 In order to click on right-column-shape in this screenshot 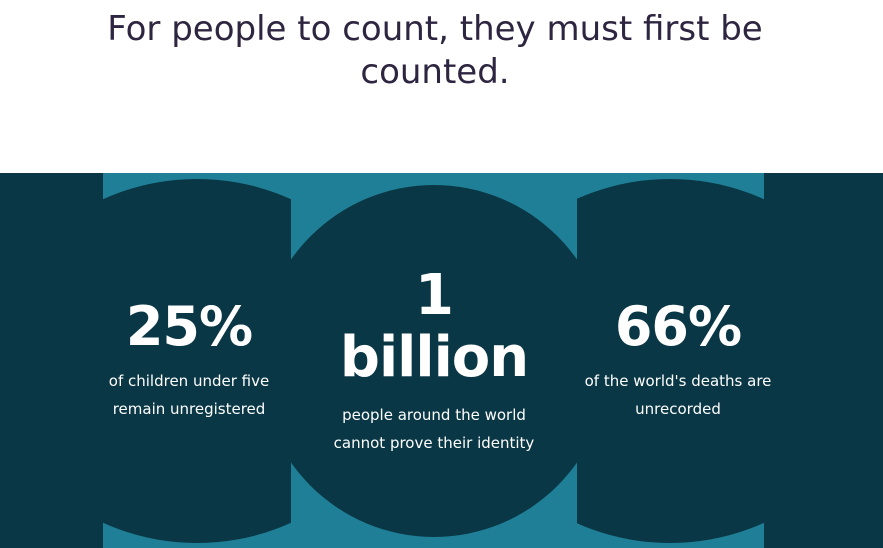, I will do `click(670, 360)`.